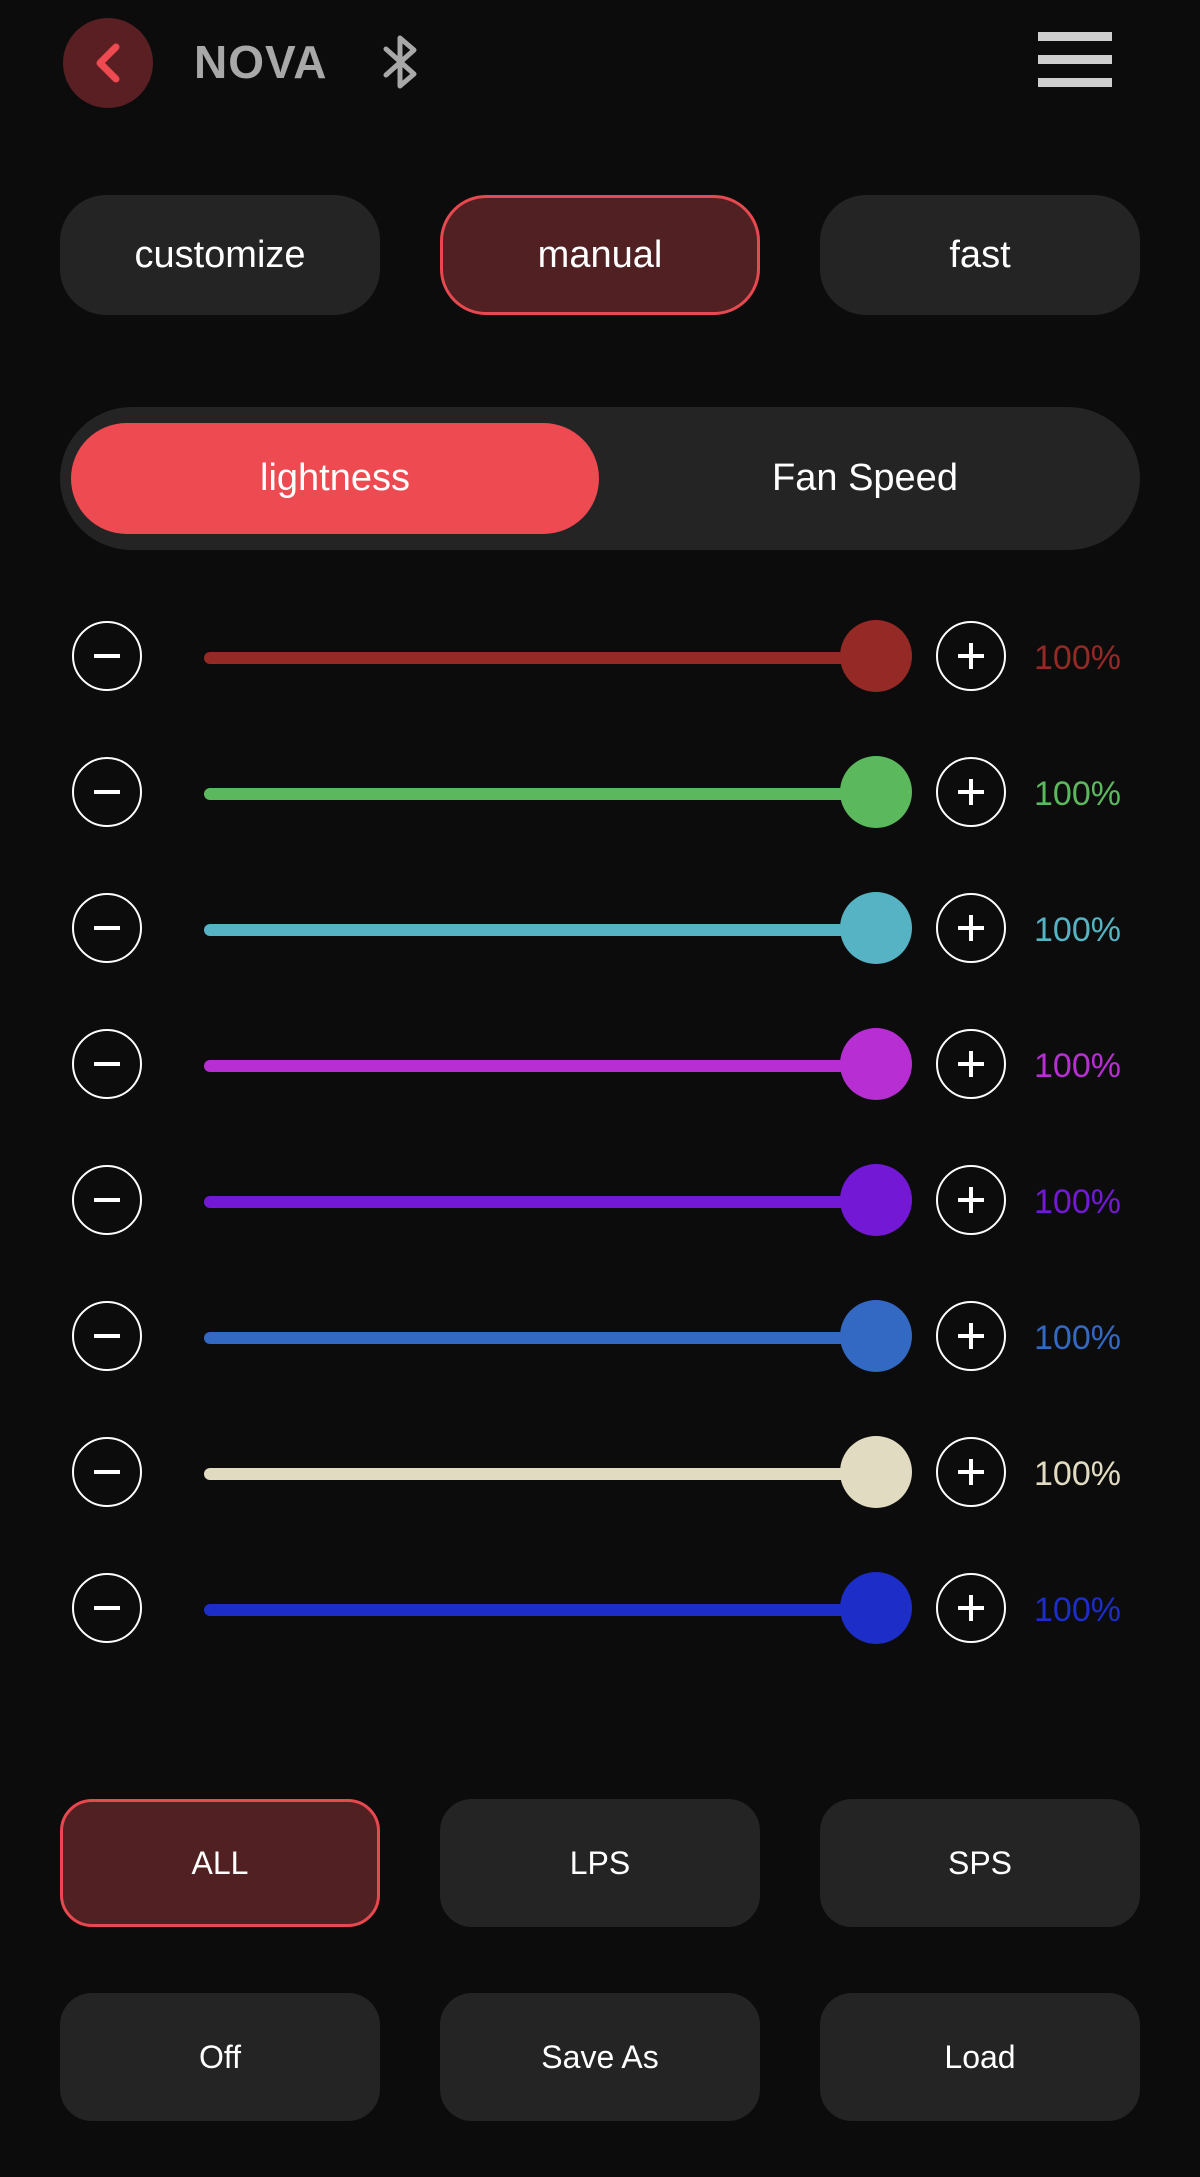 This screenshot has width=1200, height=2177. What do you see at coordinates (220, 255) in the screenshot?
I see `mode-button-customize: customize` at bounding box center [220, 255].